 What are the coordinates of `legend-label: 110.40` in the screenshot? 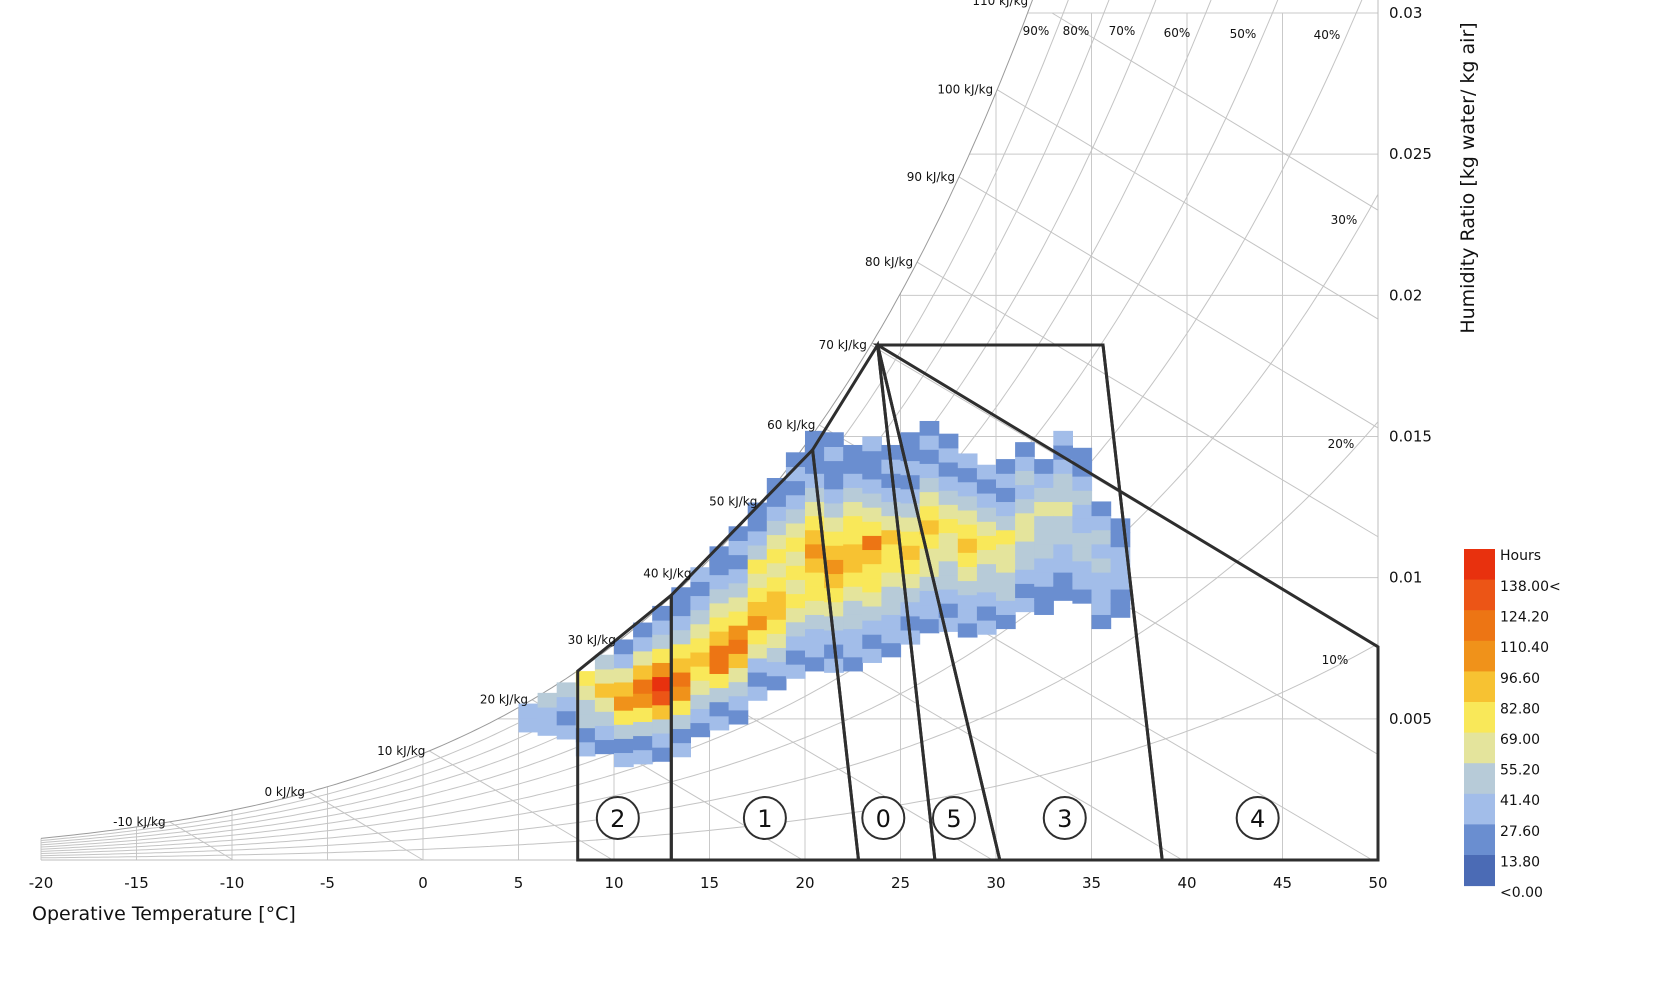 It's located at (1524, 648).